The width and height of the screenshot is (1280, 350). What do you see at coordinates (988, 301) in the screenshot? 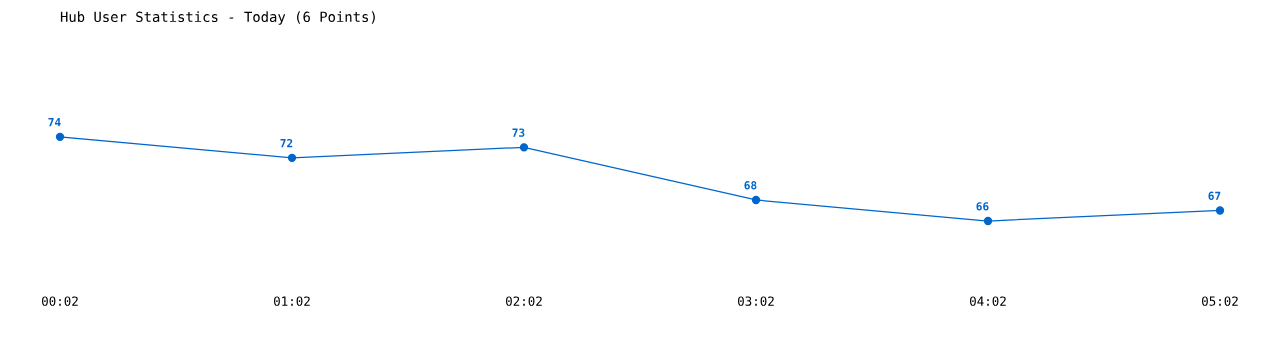
I see `x-tick-label: 04:02` at bounding box center [988, 301].